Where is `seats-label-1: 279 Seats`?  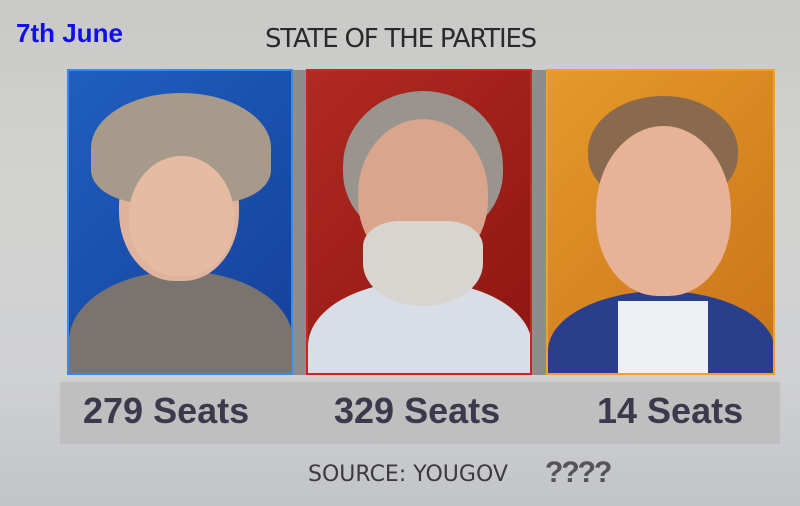
seats-label-1: 279 Seats is located at coordinates (166, 410).